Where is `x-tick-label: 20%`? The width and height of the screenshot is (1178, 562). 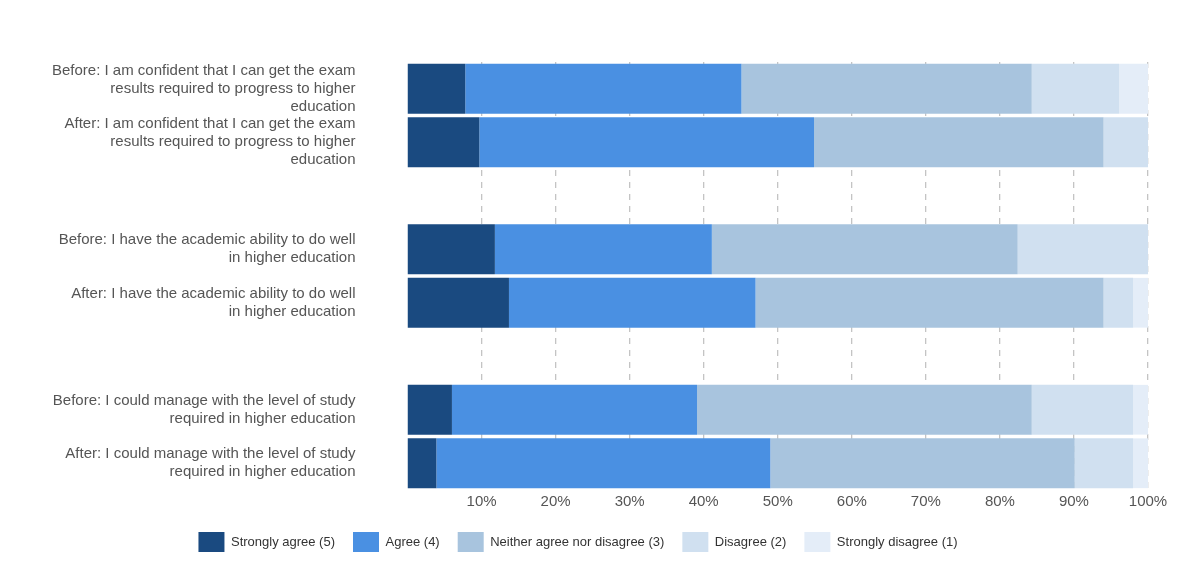 x-tick-label: 20% is located at coordinates (555, 501).